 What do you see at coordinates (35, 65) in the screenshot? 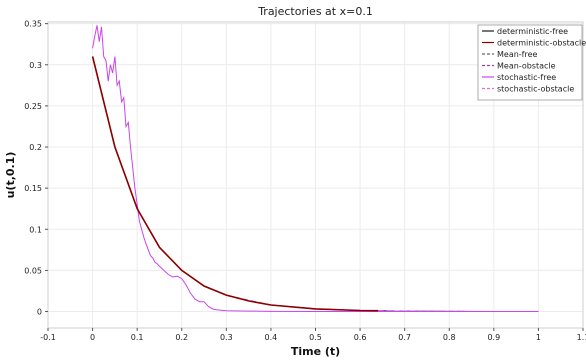
I see `y-tick-label: 0.3` at bounding box center [35, 65].